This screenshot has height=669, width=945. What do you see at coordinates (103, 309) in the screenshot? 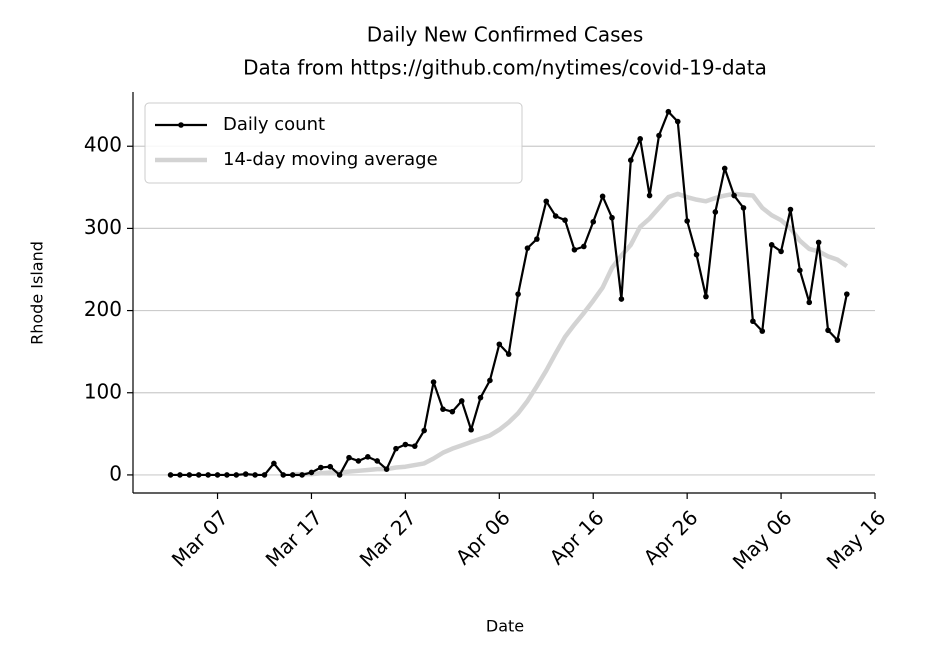
I see `y-tick-label: 200` at bounding box center [103, 309].